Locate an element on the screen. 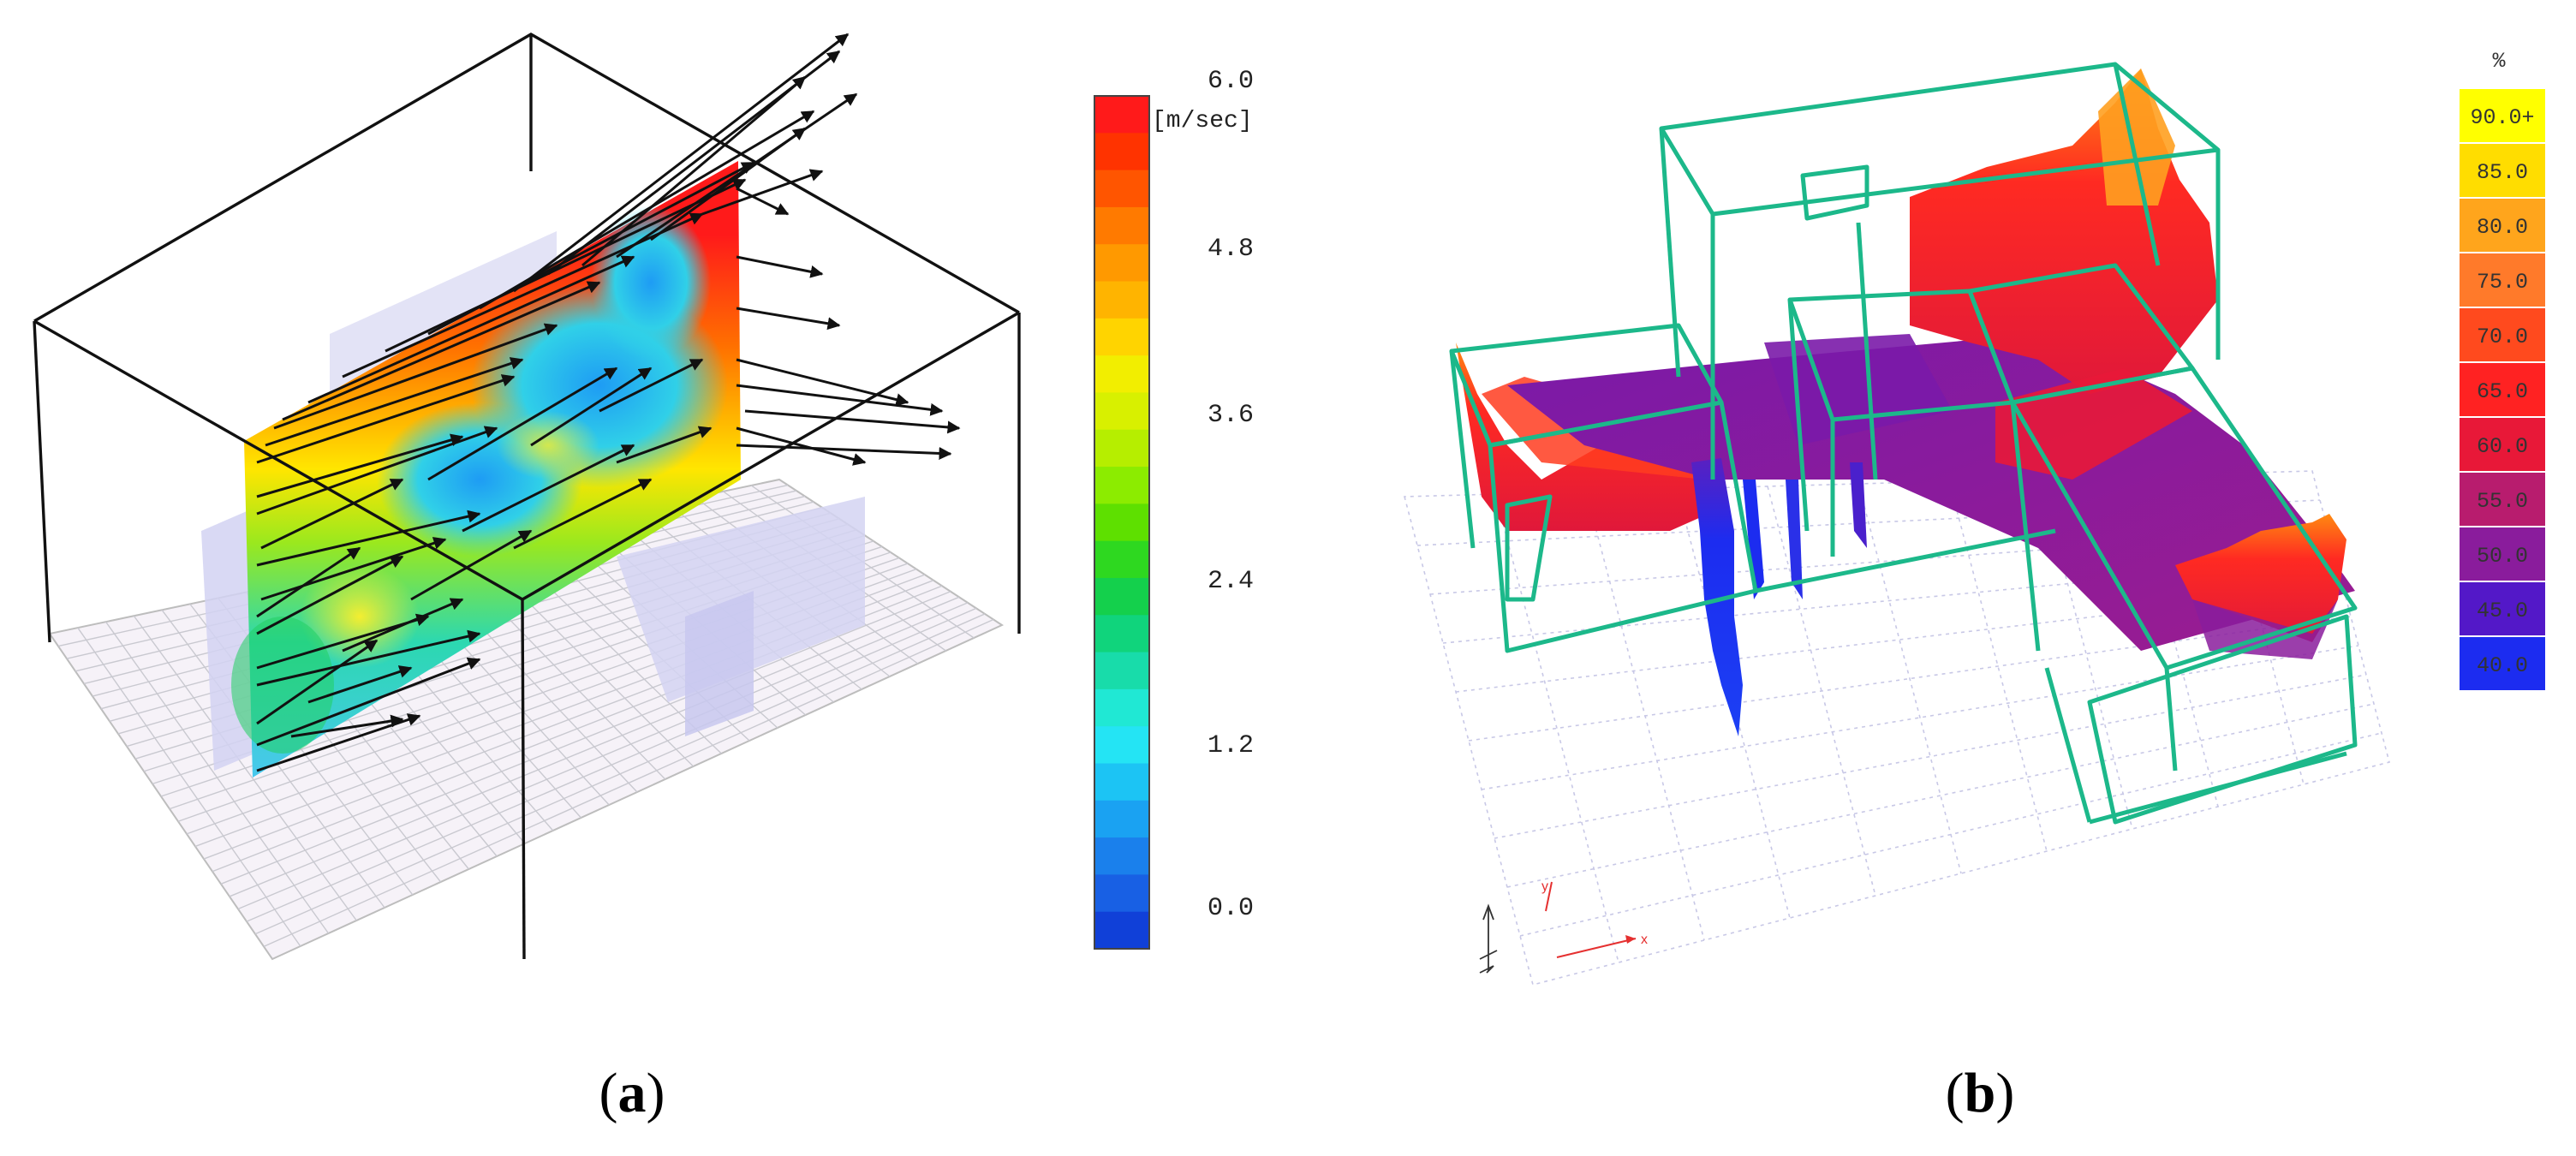 The image size is (2576, 1156). legend-label: 50.0 is located at coordinates (2502, 556).